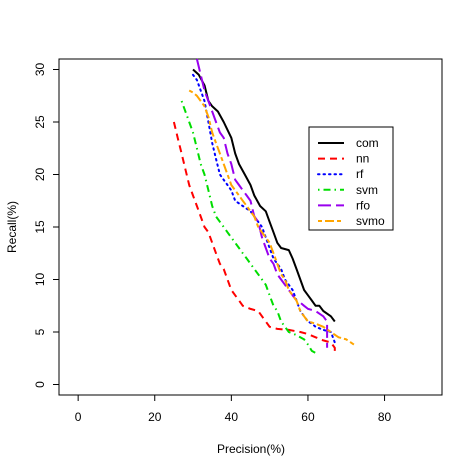  I want to click on legend-label-nn: nn, so click(362, 159).